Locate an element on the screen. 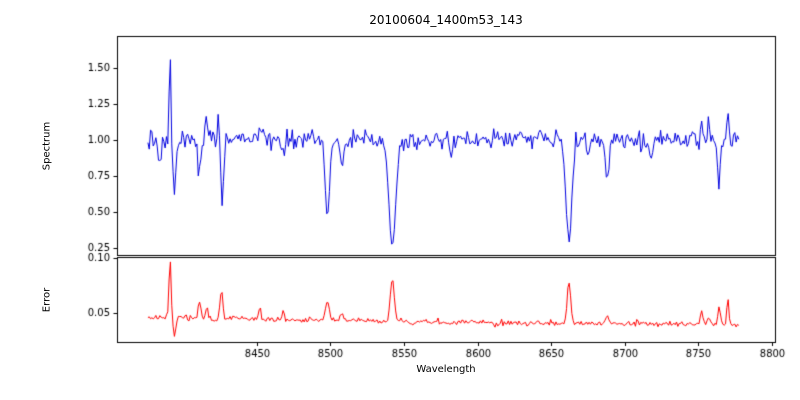  spectrum-y-axis-label: Spectrum is located at coordinates (47, 146).